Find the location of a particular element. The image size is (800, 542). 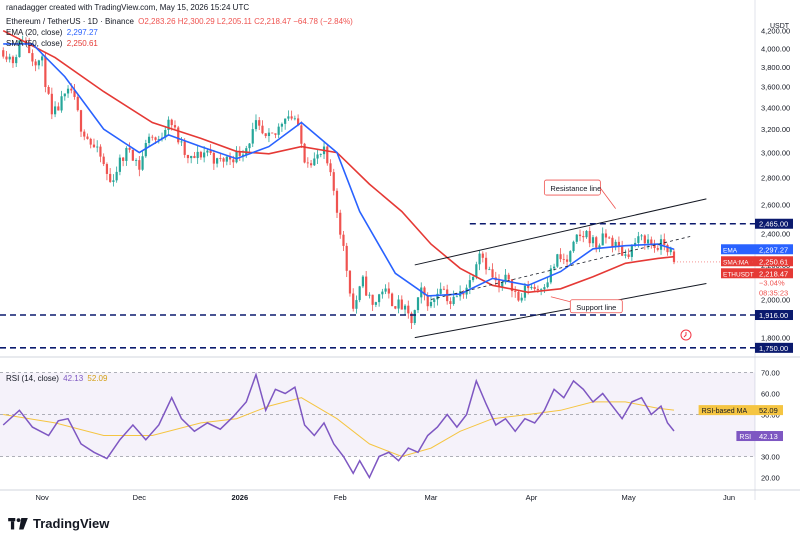

rsi-tick-label: 20.00 is located at coordinates (770, 478).